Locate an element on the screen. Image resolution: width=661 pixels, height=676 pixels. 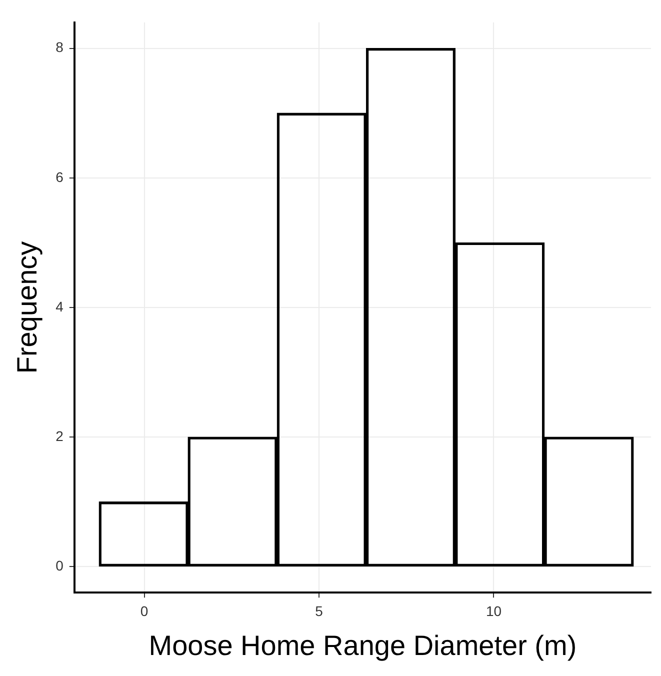
x-tick-label: 10 is located at coordinates (494, 610).